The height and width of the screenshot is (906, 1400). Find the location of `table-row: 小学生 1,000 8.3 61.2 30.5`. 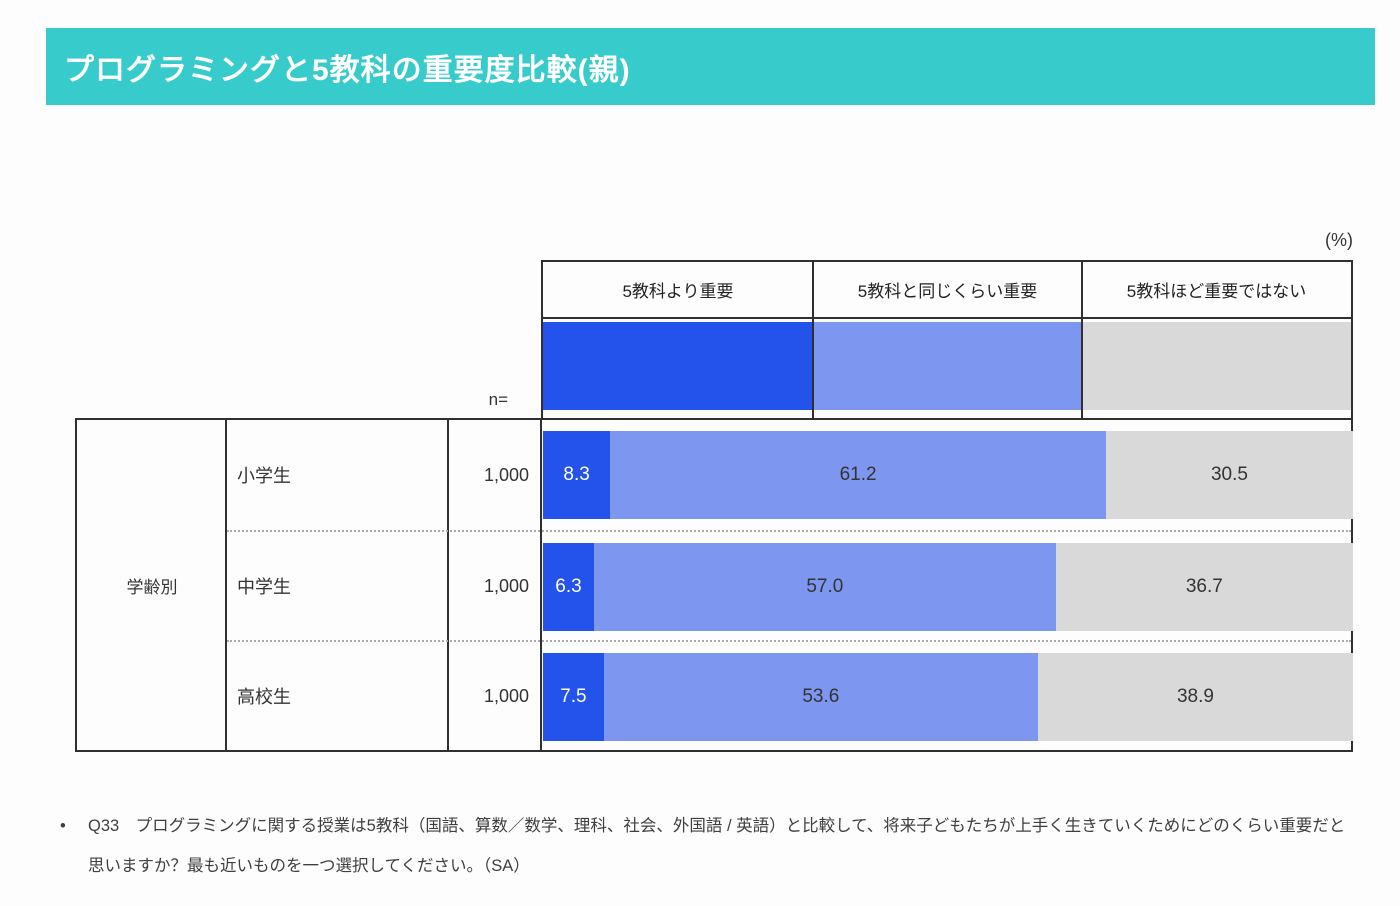

table-row: 小学生 1,000 8.3 61.2 30.5 is located at coordinates (790, 475).